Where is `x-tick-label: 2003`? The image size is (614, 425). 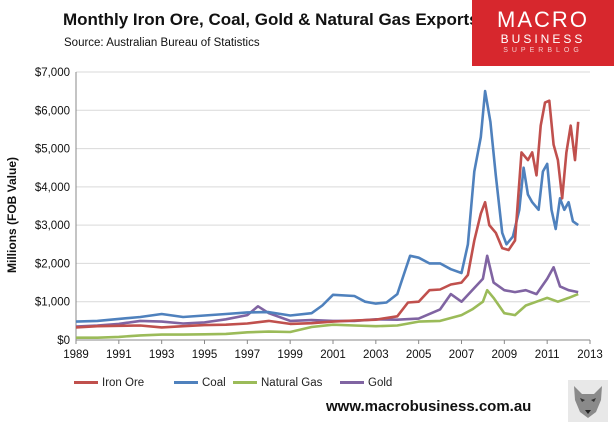
x-tick-label: 2003 is located at coordinates (376, 355).